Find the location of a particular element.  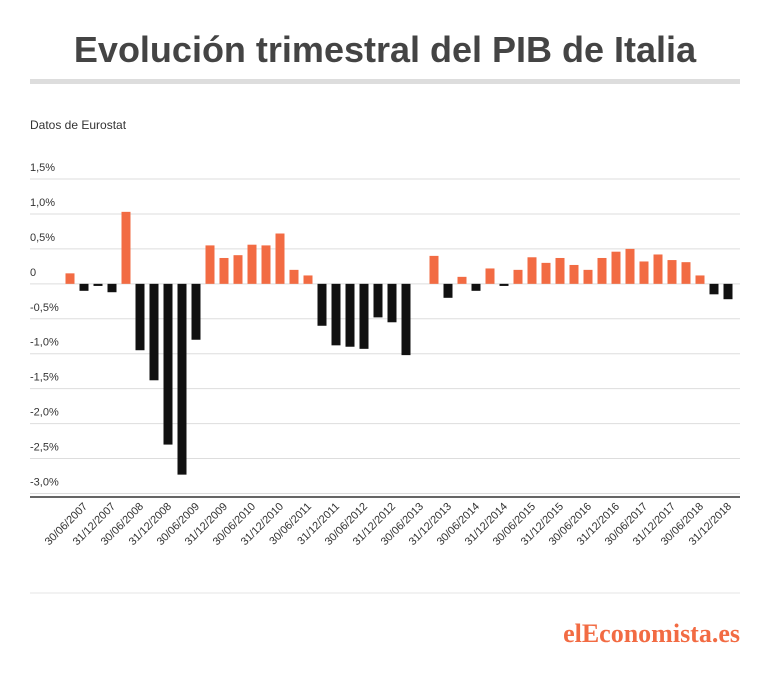

chart-title: Evolución trimestral del PIB de Italia is located at coordinates (385, 49).